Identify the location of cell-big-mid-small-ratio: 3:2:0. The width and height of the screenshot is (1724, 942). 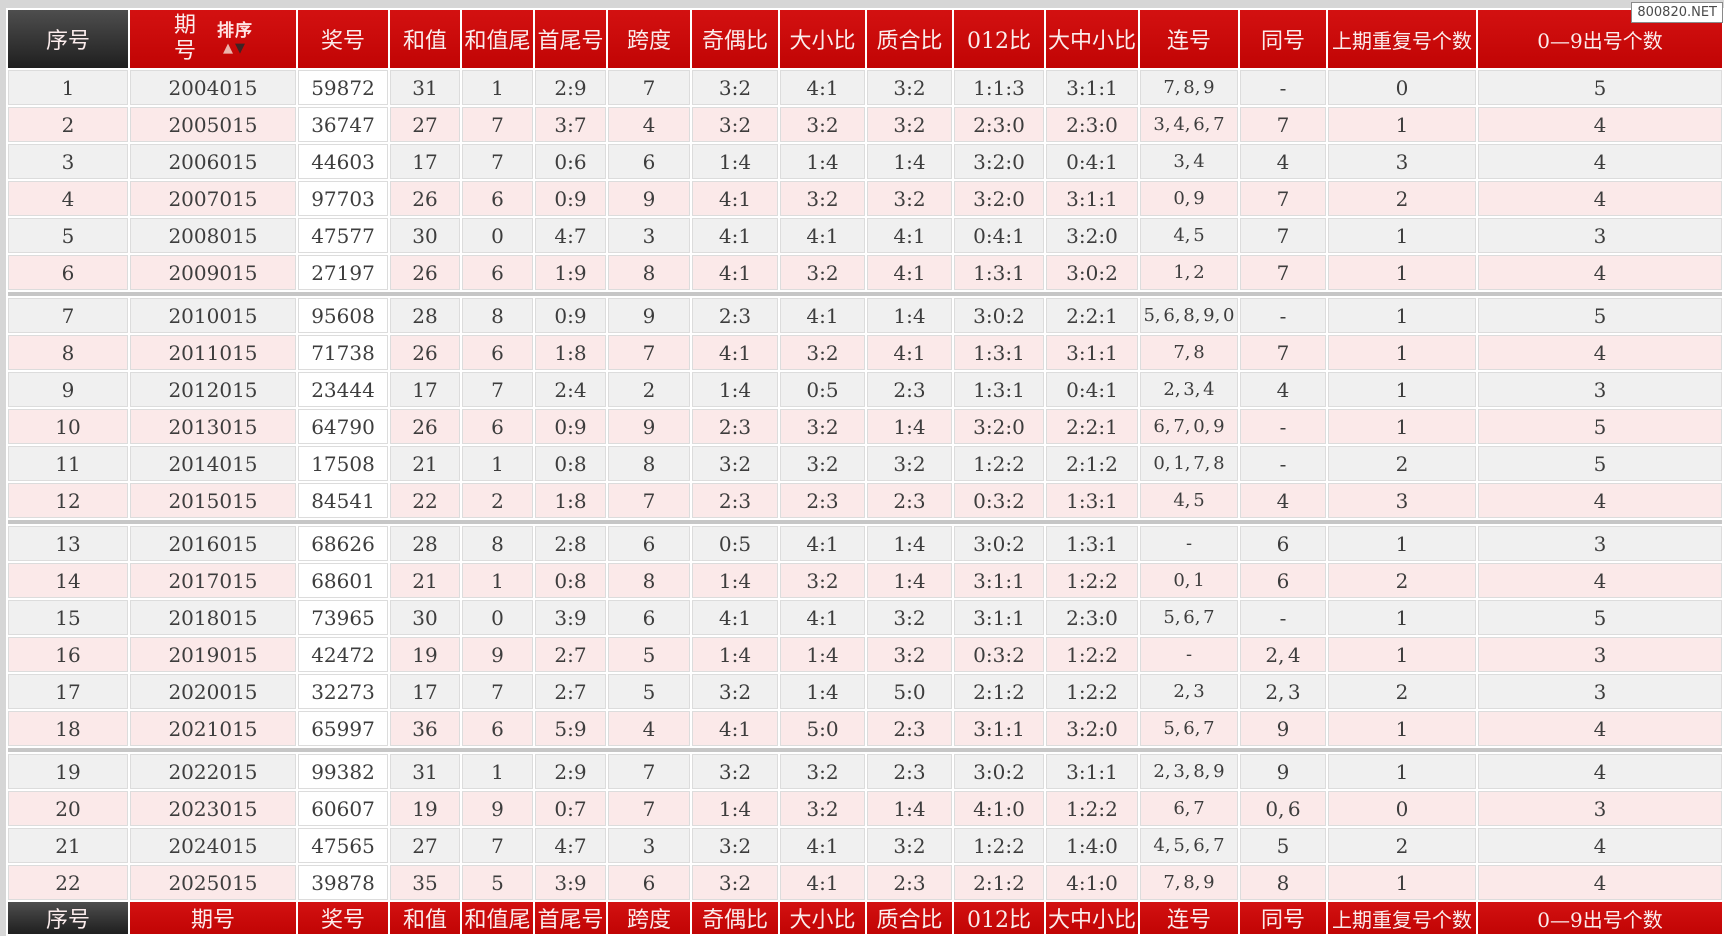
(1092, 728).